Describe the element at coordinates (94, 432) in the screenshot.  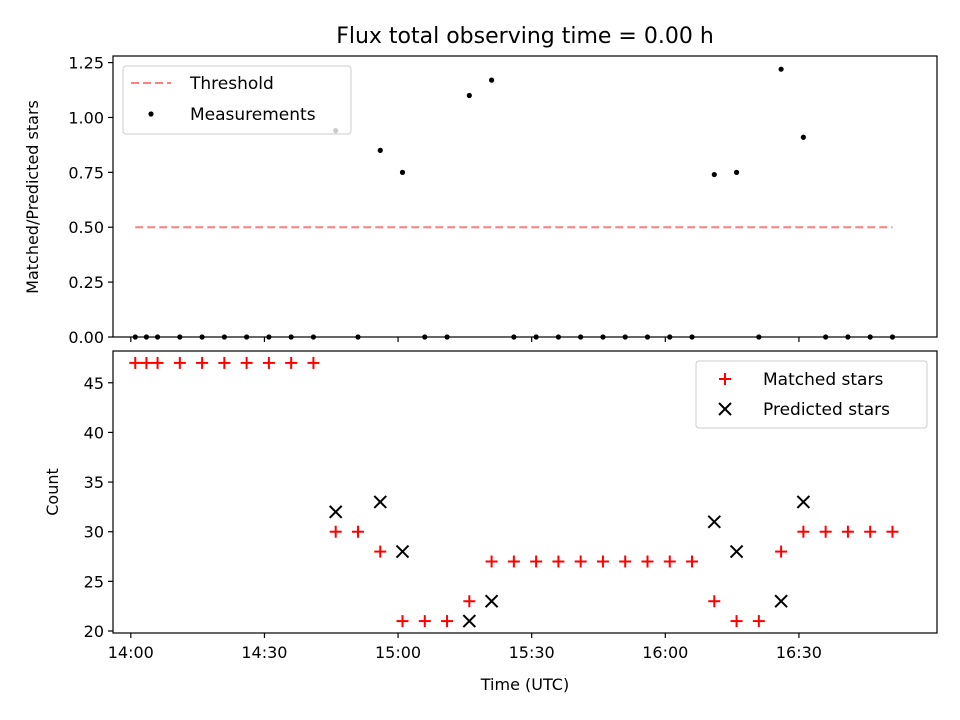
I see `count-ytick-label: 40` at that location.